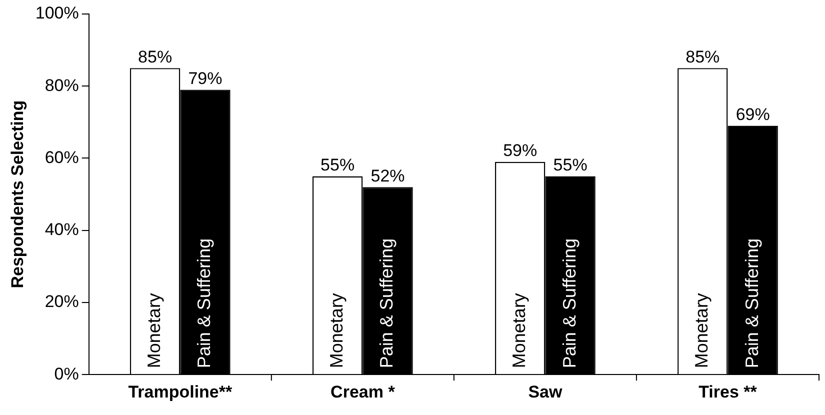 The height and width of the screenshot is (415, 825). Describe the element at coordinates (61, 302) in the screenshot. I see `y-tick-label: 20%` at that location.